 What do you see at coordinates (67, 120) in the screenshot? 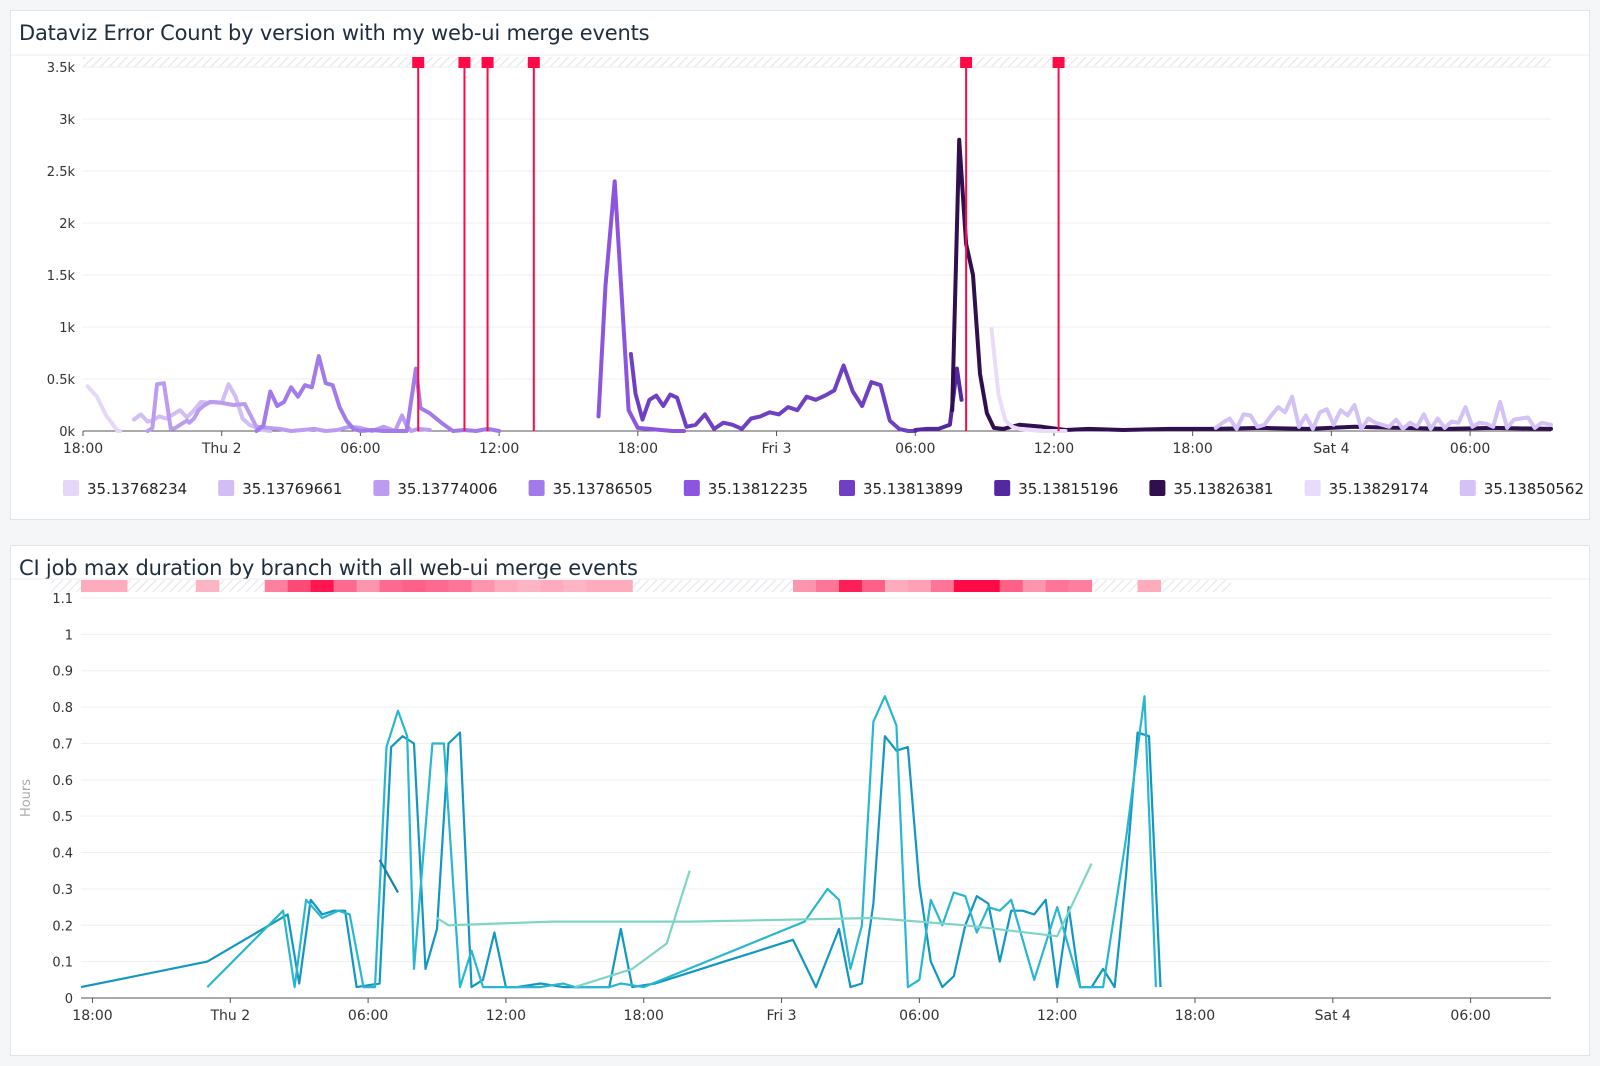
I see `y-tick-label: 3k` at bounding box center [67, 120].